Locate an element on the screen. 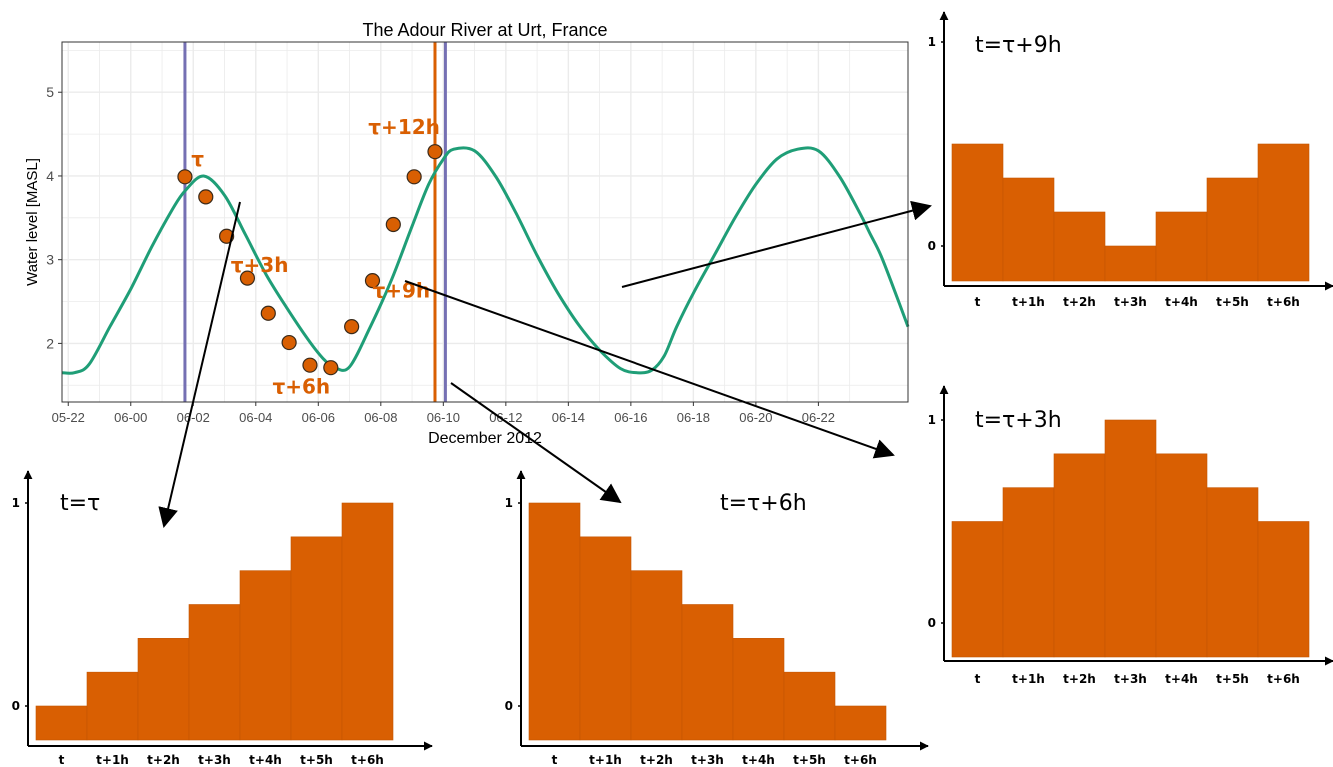 The width and height of the screenshot is (1333, 767). x-tick-label: 06-08 is located at coordinates (380, 417).